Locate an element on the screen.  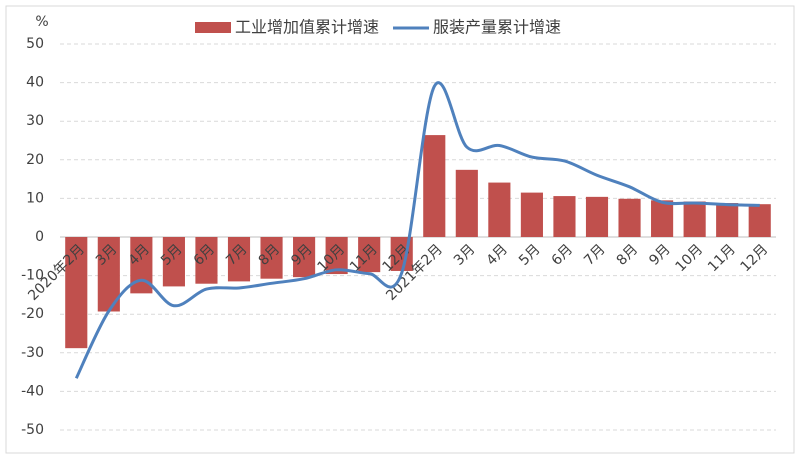
y-tick-label: -50 is located at coordinates (32, 430).